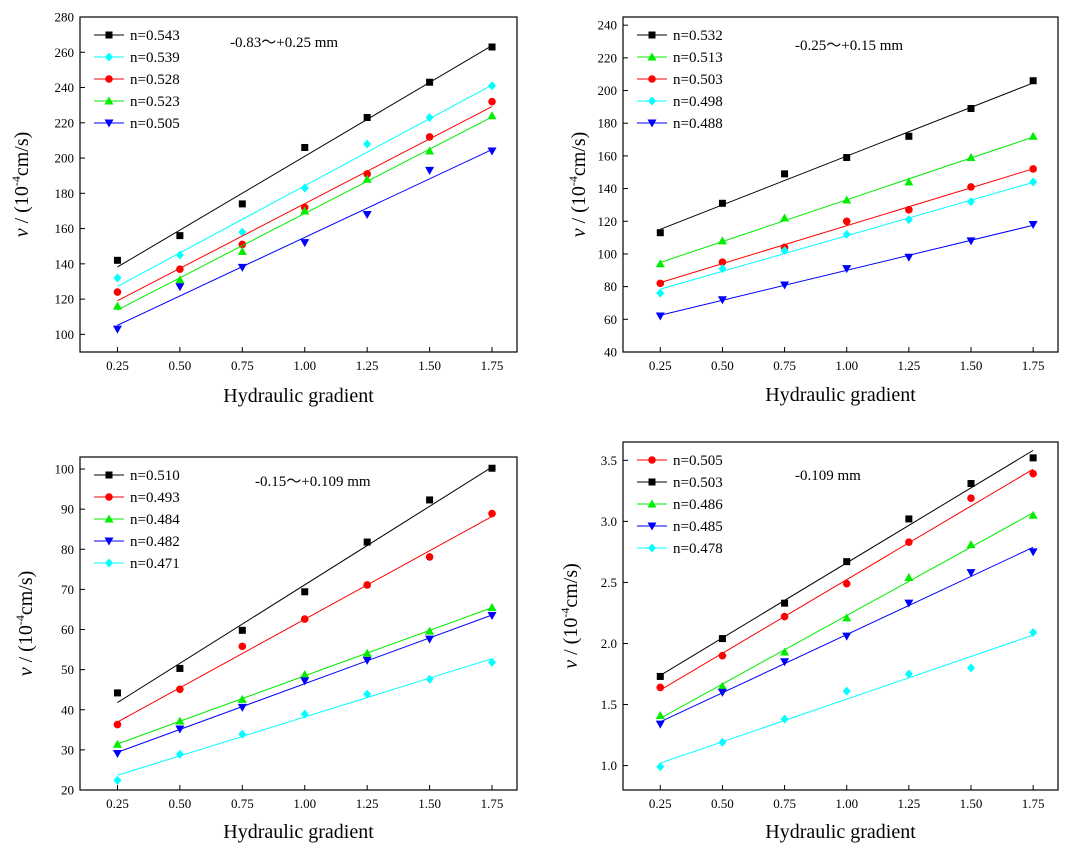 This screenshot has height=847, width=1076. I want to click on y-tick-label: 100, so click(608, 253).